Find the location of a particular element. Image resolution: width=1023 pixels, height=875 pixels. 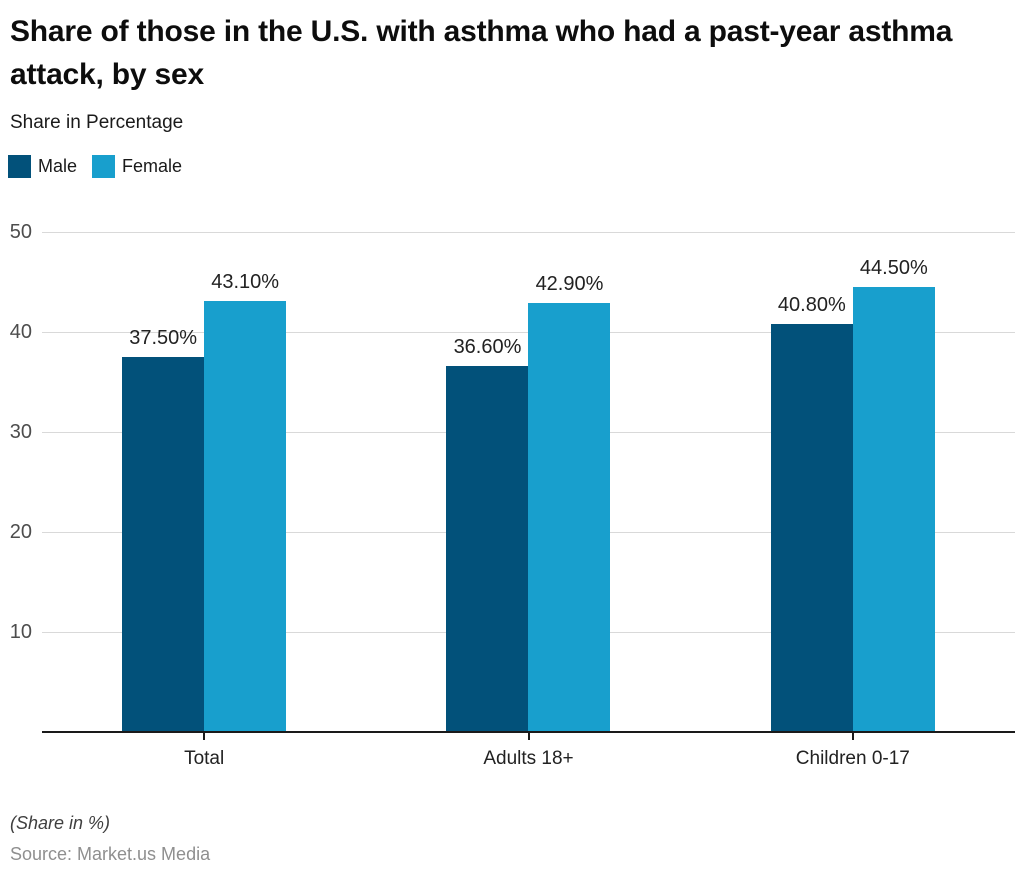

y-tick-label-30: 30 is located at coordinates (20, 432).